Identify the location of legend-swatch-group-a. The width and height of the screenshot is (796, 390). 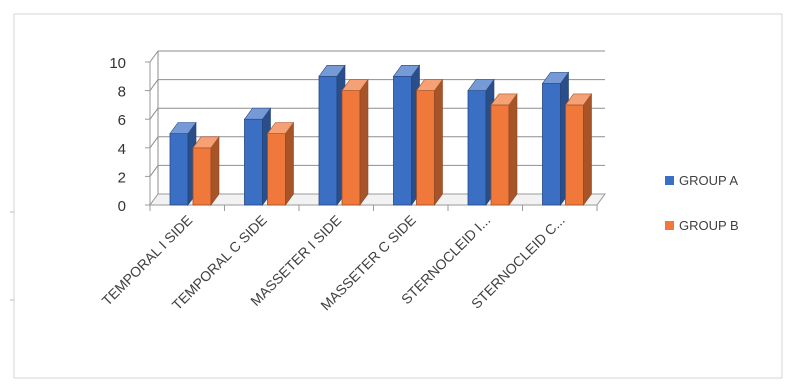
(669, 180).